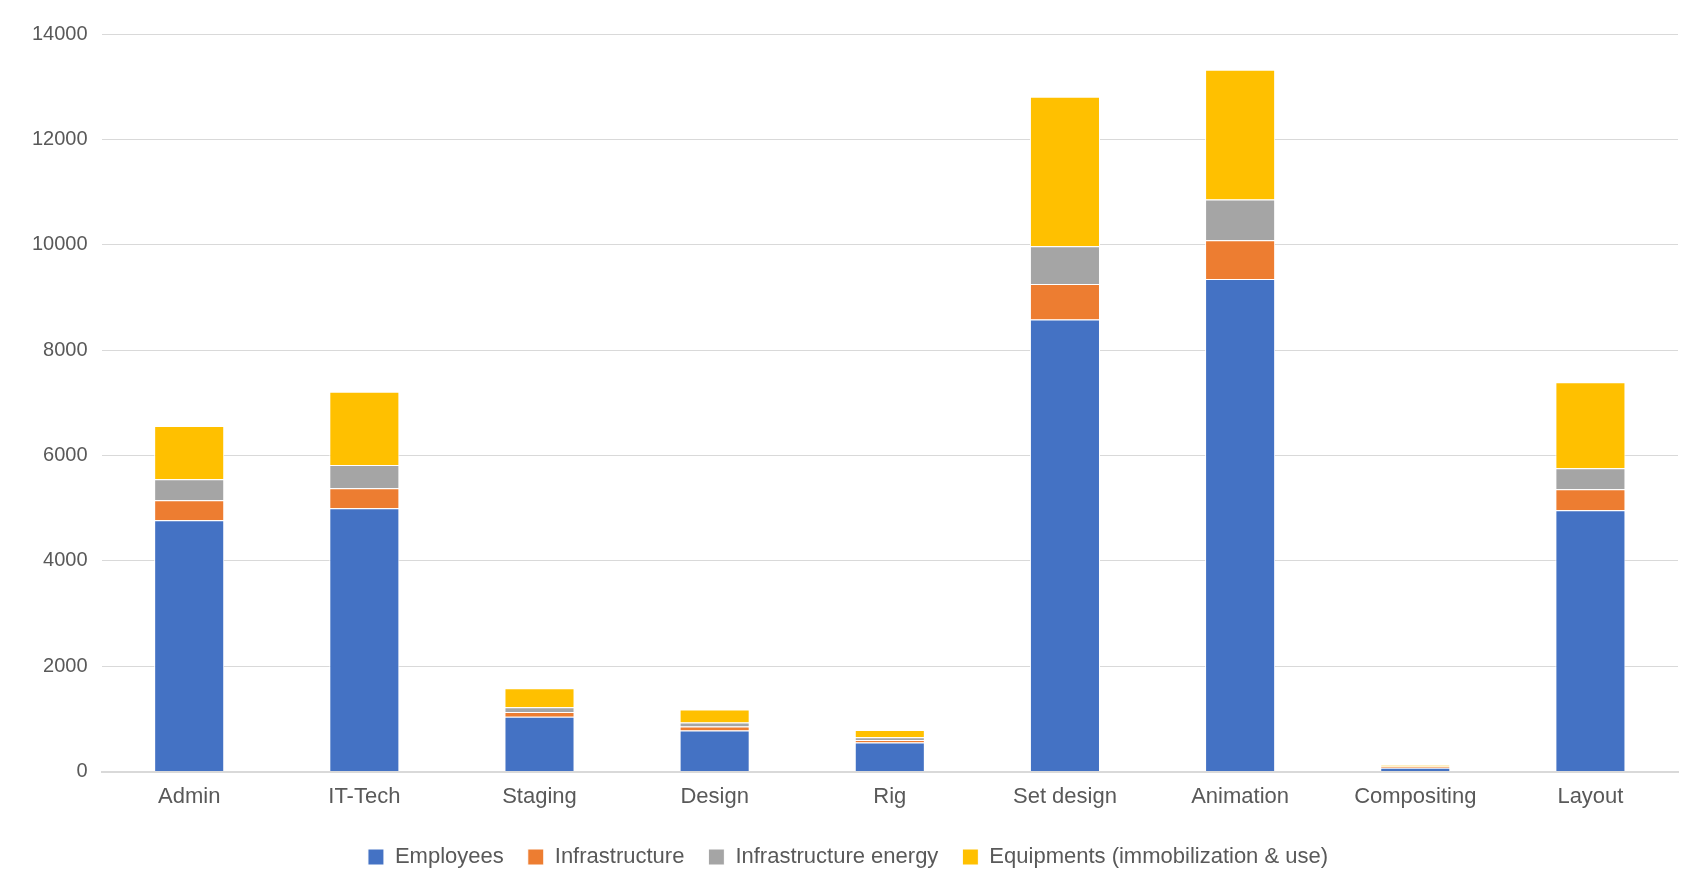 The width and height of the screenshot is (1696, 891). Describe the element at coordinates (59, 32) in the screenshot. I see `y-tick-label: 14000` at that location.